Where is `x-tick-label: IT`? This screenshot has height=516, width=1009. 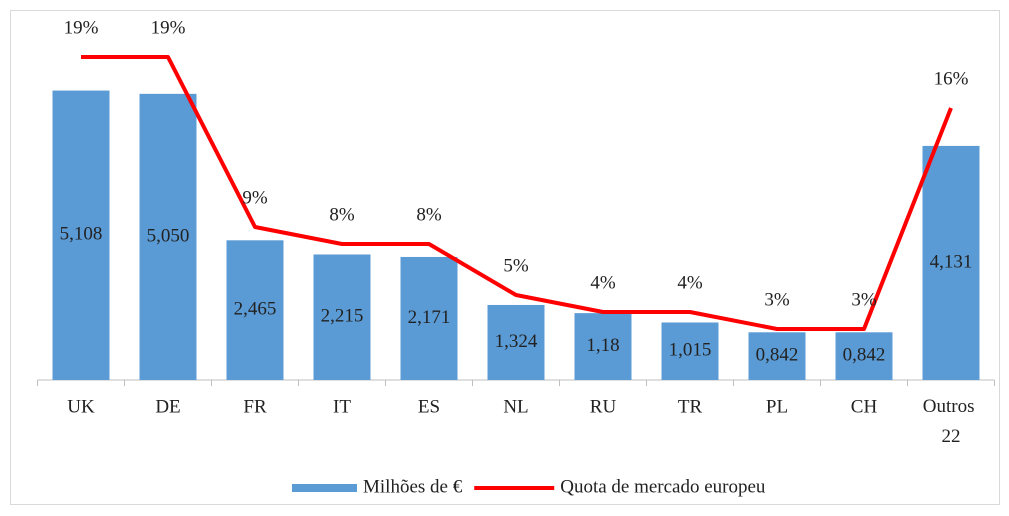
x-tick-label: IT is located at coordinates (342, 406).